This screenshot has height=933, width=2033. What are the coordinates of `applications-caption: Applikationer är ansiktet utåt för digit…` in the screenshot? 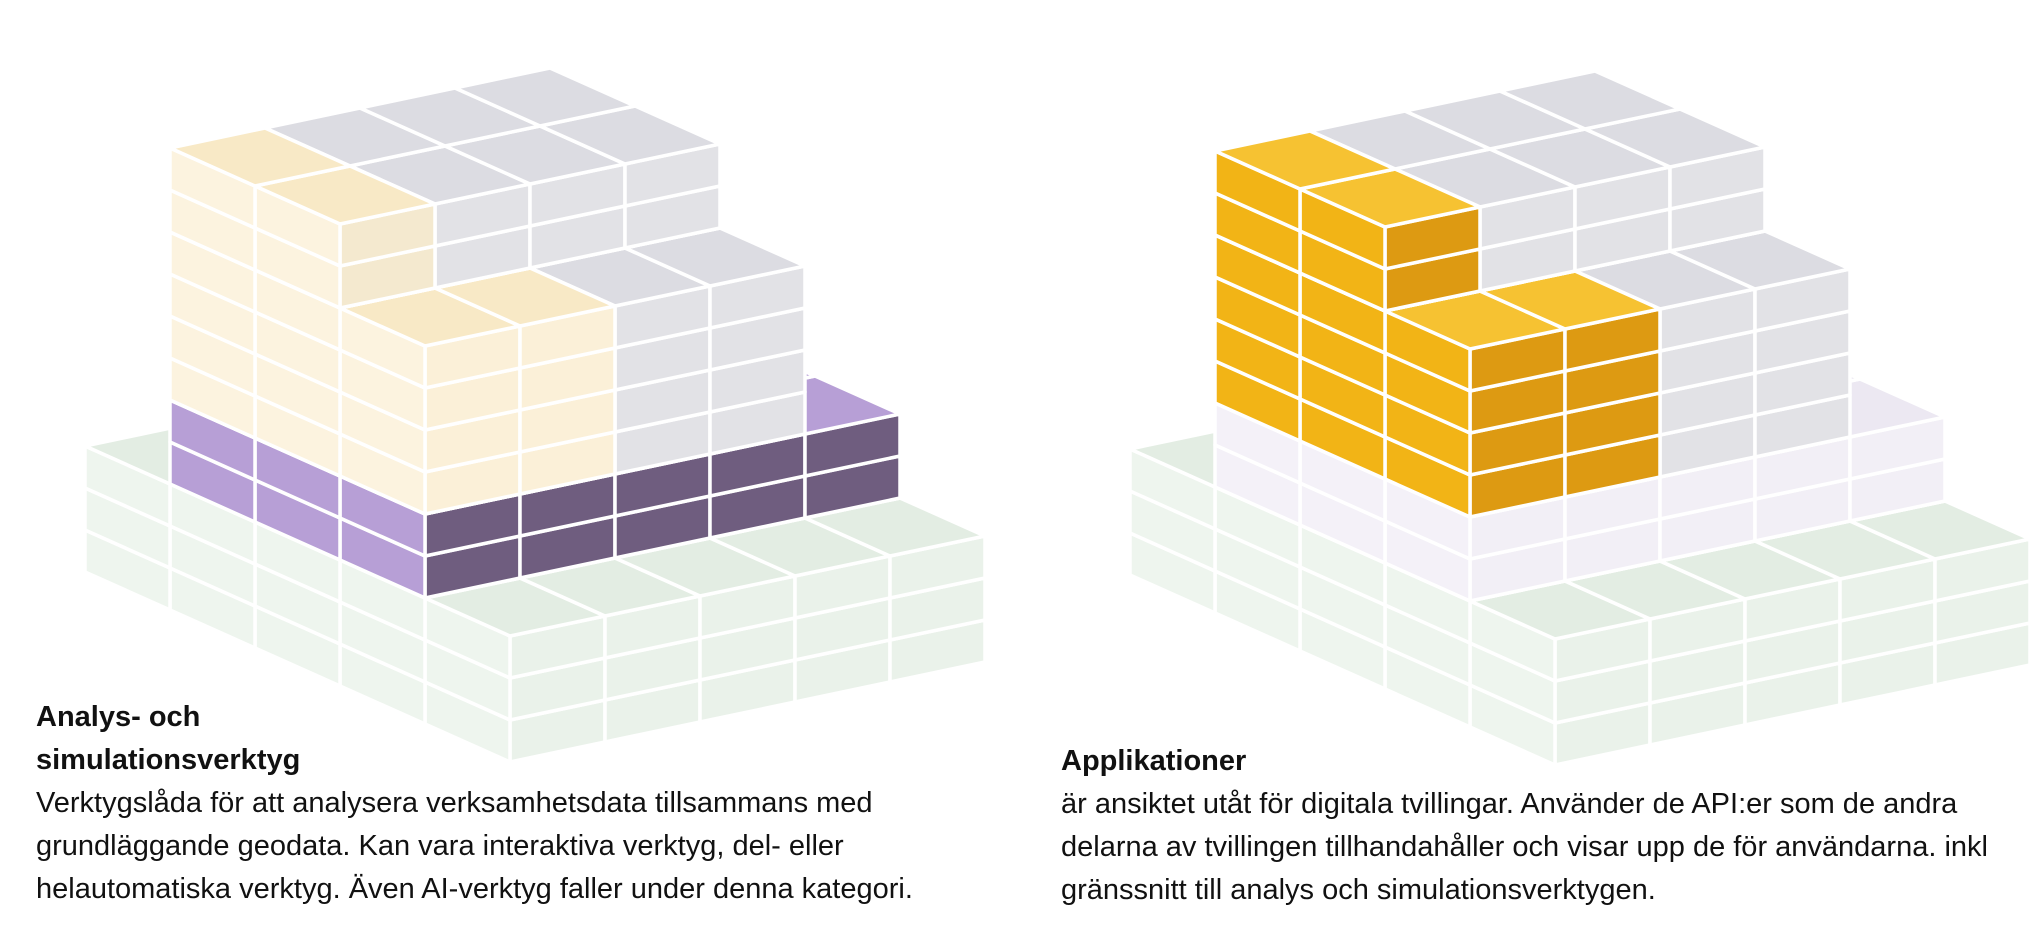 It's located at (1541, 826).